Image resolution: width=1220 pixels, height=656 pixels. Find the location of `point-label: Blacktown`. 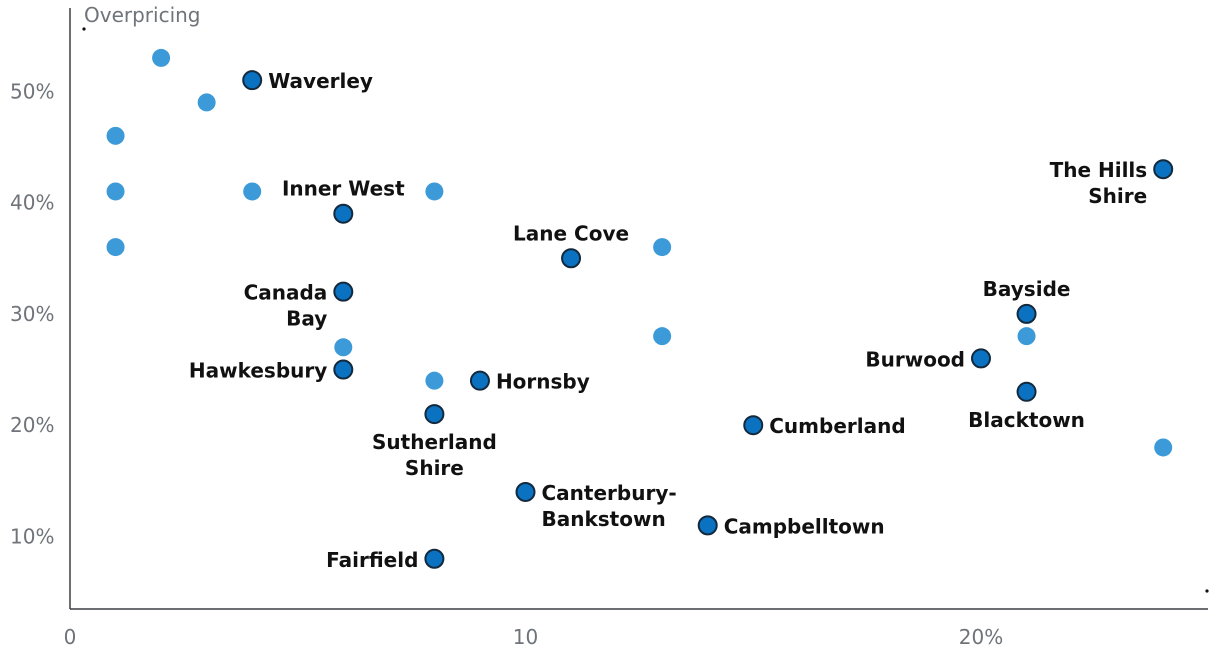

point-label: Blacktown is located at coordinates (1026, 420).